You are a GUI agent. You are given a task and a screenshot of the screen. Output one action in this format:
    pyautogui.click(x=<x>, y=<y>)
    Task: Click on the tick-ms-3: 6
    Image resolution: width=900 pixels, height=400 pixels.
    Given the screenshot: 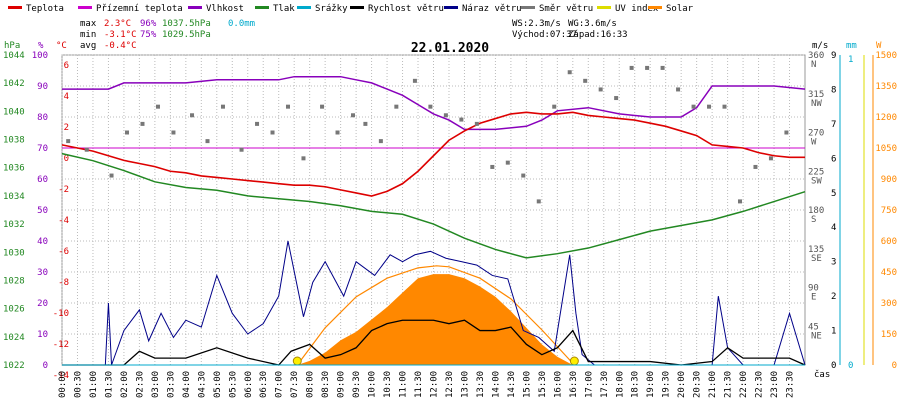 What is the action you would take?
    pyautogui.click(x=833, y=159)
    